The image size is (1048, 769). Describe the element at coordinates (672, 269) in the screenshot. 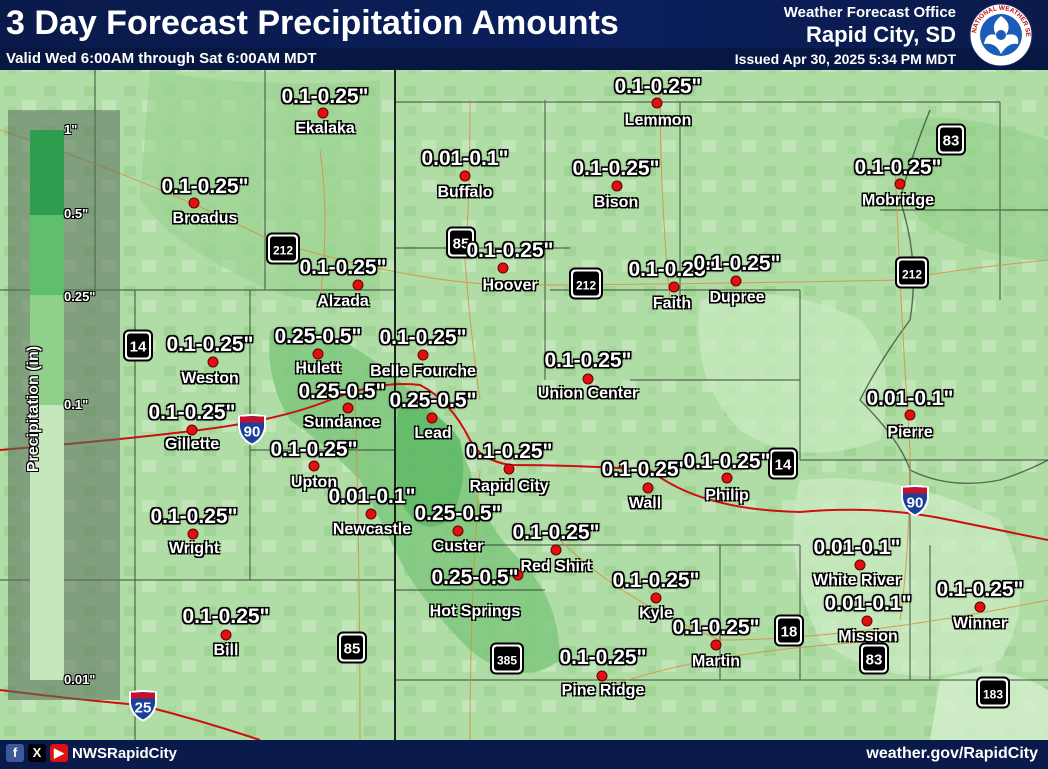

I see `precip-amount-faith: 0.1-0.25"` at that location.